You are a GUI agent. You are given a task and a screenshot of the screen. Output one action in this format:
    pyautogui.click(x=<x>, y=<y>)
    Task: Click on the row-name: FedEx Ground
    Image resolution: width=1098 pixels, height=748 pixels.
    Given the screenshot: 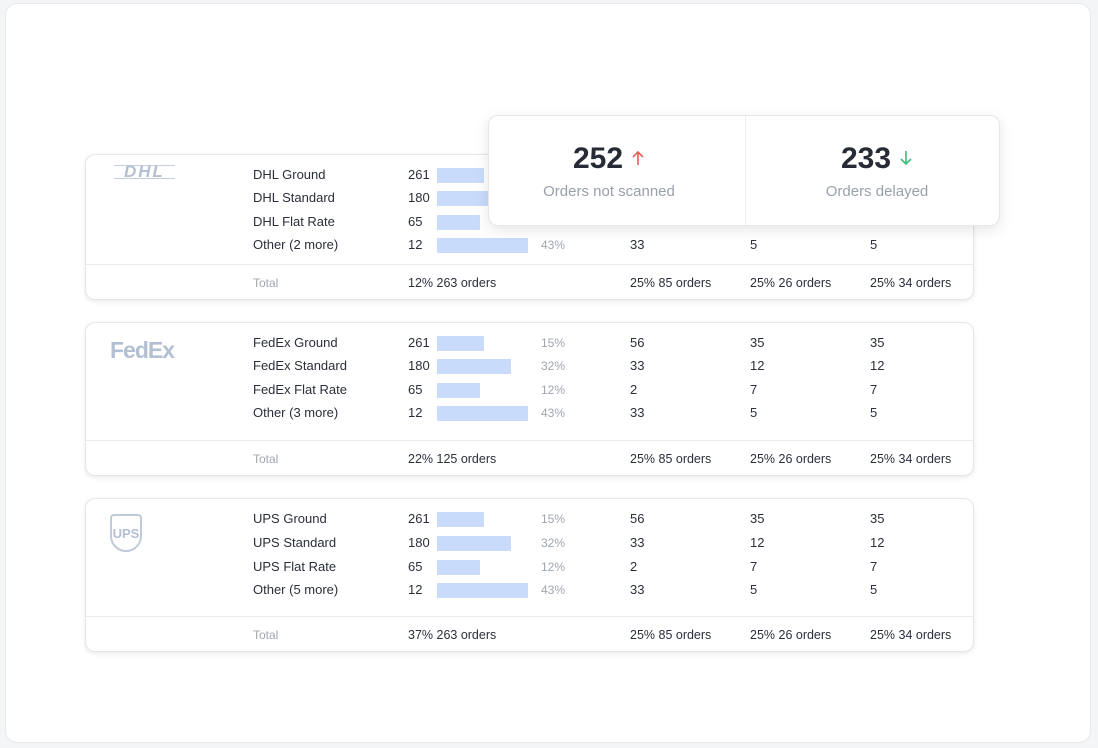 What is the action you would take?
    pyautogui.click(x=295, y=342)
    